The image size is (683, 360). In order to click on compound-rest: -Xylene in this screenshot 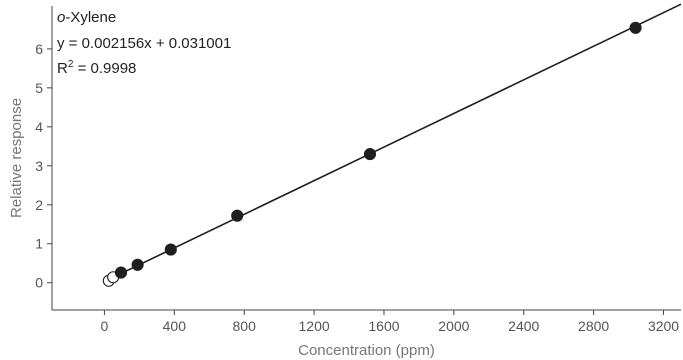, I will do `click(90, 17)`.